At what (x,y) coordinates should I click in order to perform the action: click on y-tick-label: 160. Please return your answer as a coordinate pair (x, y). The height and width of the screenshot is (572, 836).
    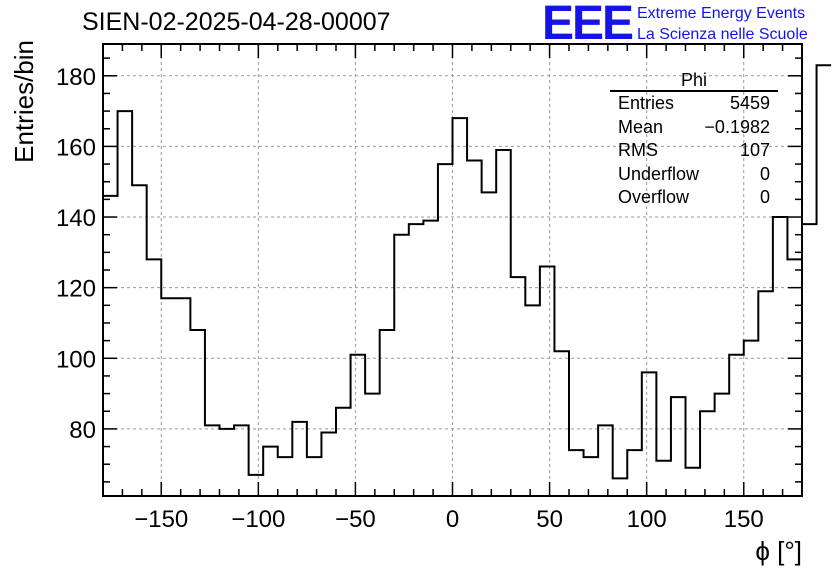
    Looking at the image, I should click on (76, 147).